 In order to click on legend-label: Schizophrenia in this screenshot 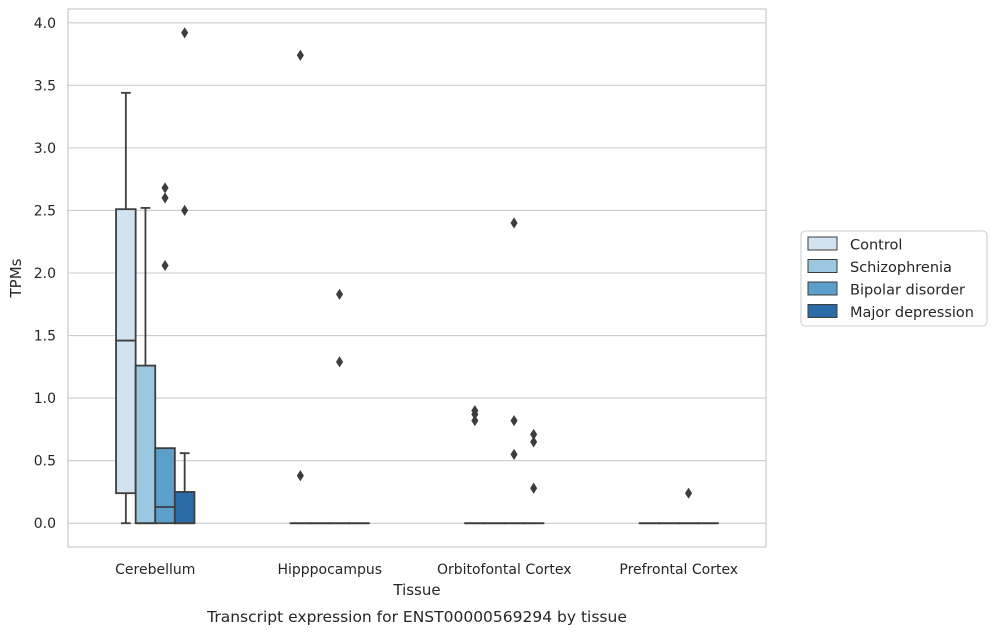, I will do `click(901, 268)`.